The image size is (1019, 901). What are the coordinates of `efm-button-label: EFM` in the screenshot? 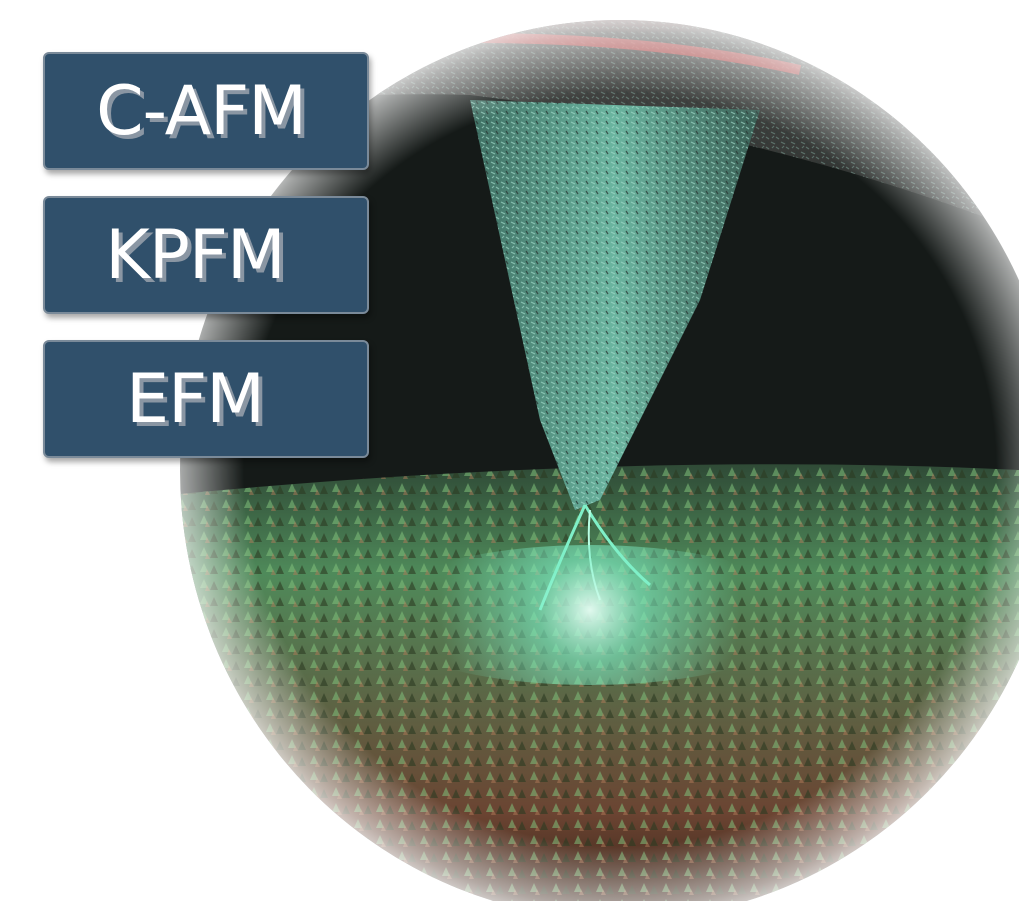 It's located at (195, 399).